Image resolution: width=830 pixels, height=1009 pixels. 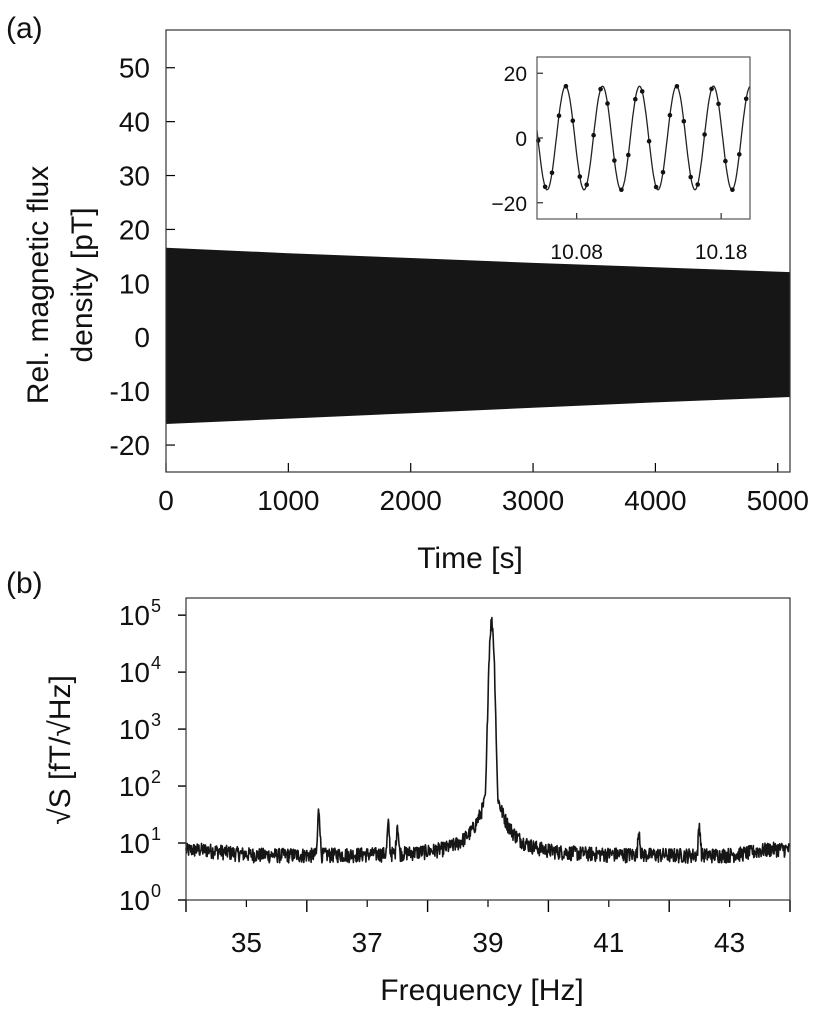 I want to click on b-y-tick-label-5: 10, so click(x=134, y=615).